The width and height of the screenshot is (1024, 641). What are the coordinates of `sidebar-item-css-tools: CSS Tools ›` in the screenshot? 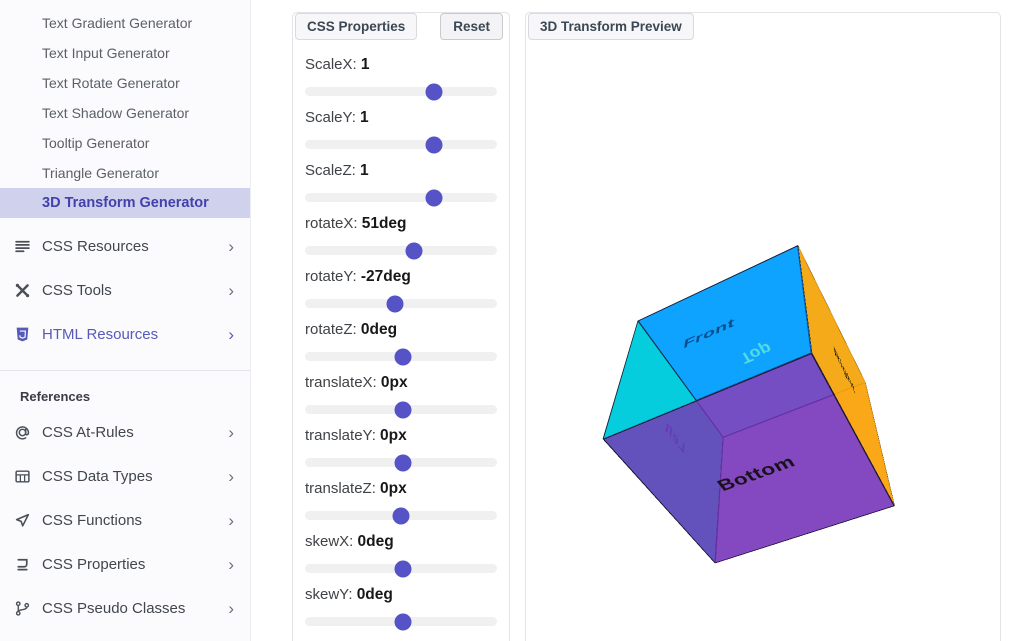 It's located at (125, 290).